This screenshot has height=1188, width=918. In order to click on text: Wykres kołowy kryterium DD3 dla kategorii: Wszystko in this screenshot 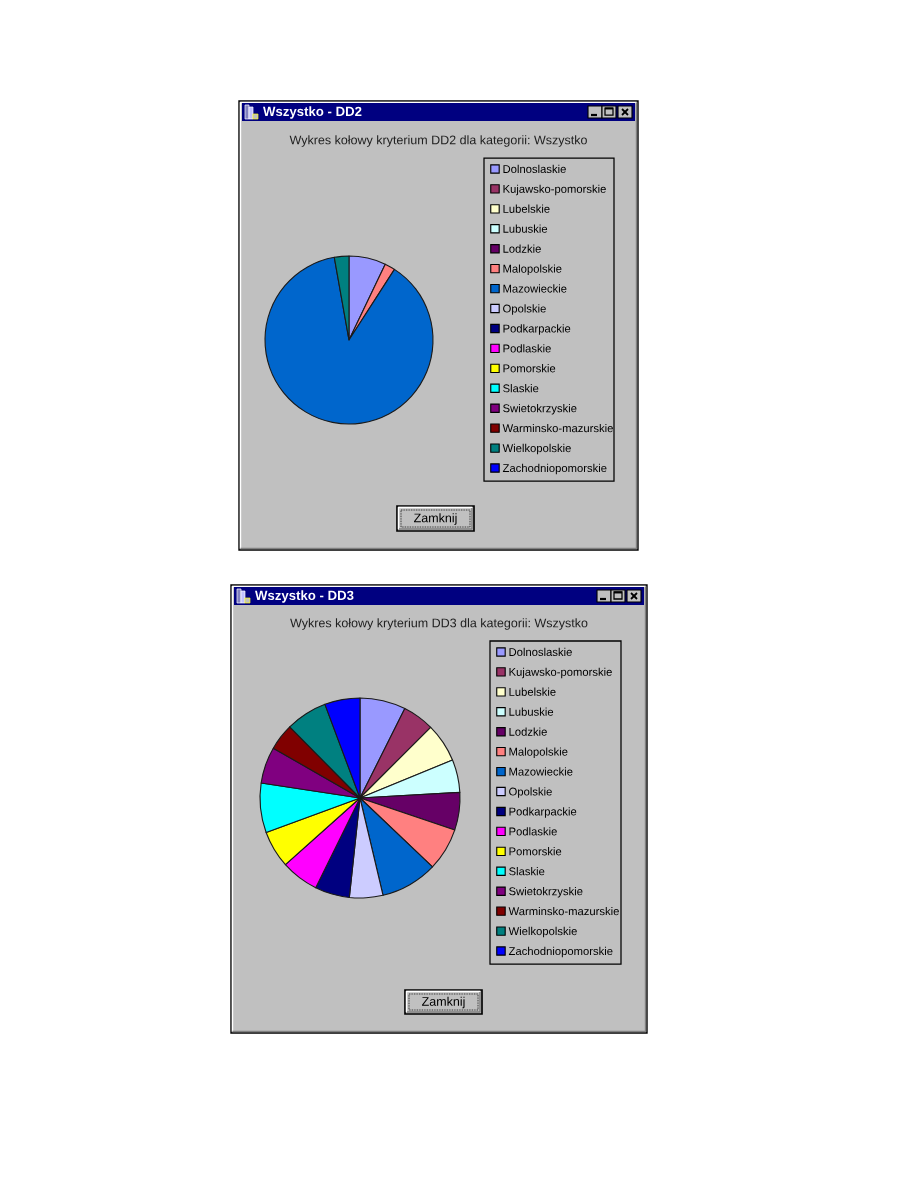, I will do `click(439, 624)`.